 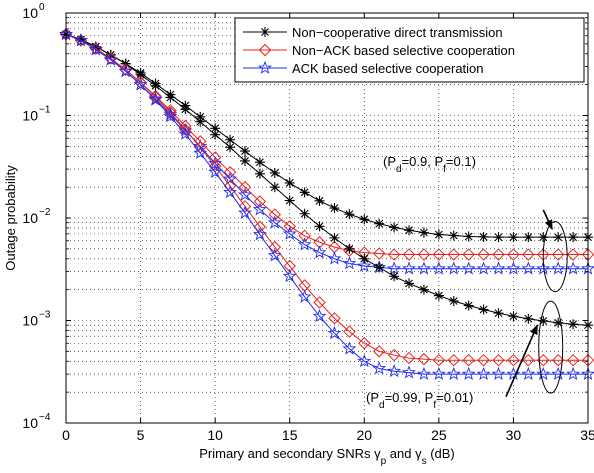 I want to click on x-tick-label: 5, so click(x=141, y=435).